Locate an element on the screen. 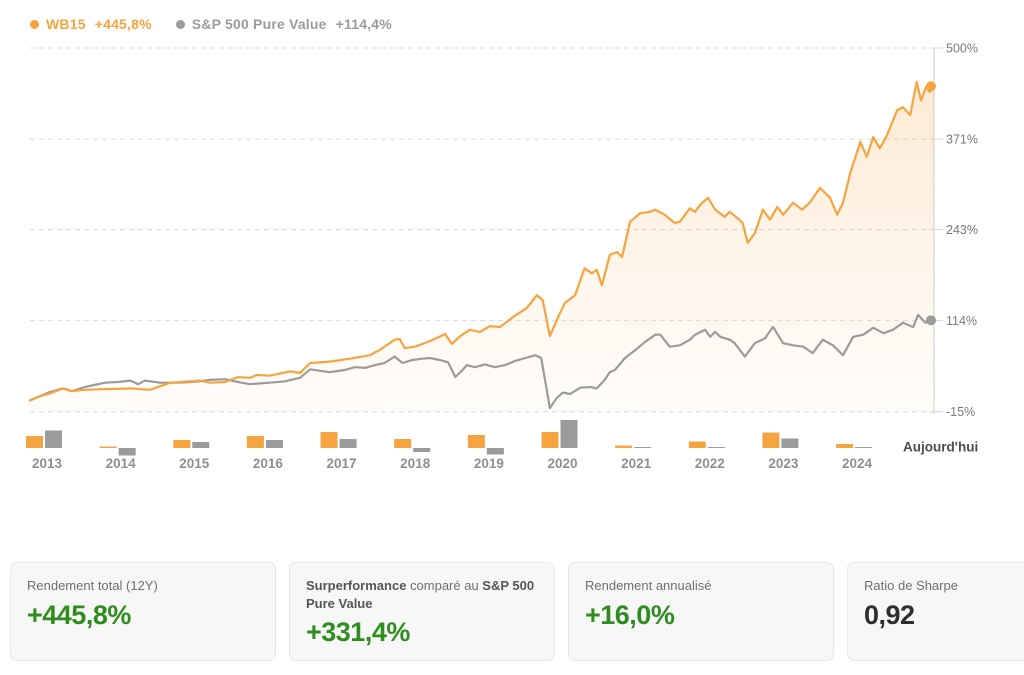 The image size is (1024, 675). legend-series-value: +445,8% is located at coordinates (123, 24).